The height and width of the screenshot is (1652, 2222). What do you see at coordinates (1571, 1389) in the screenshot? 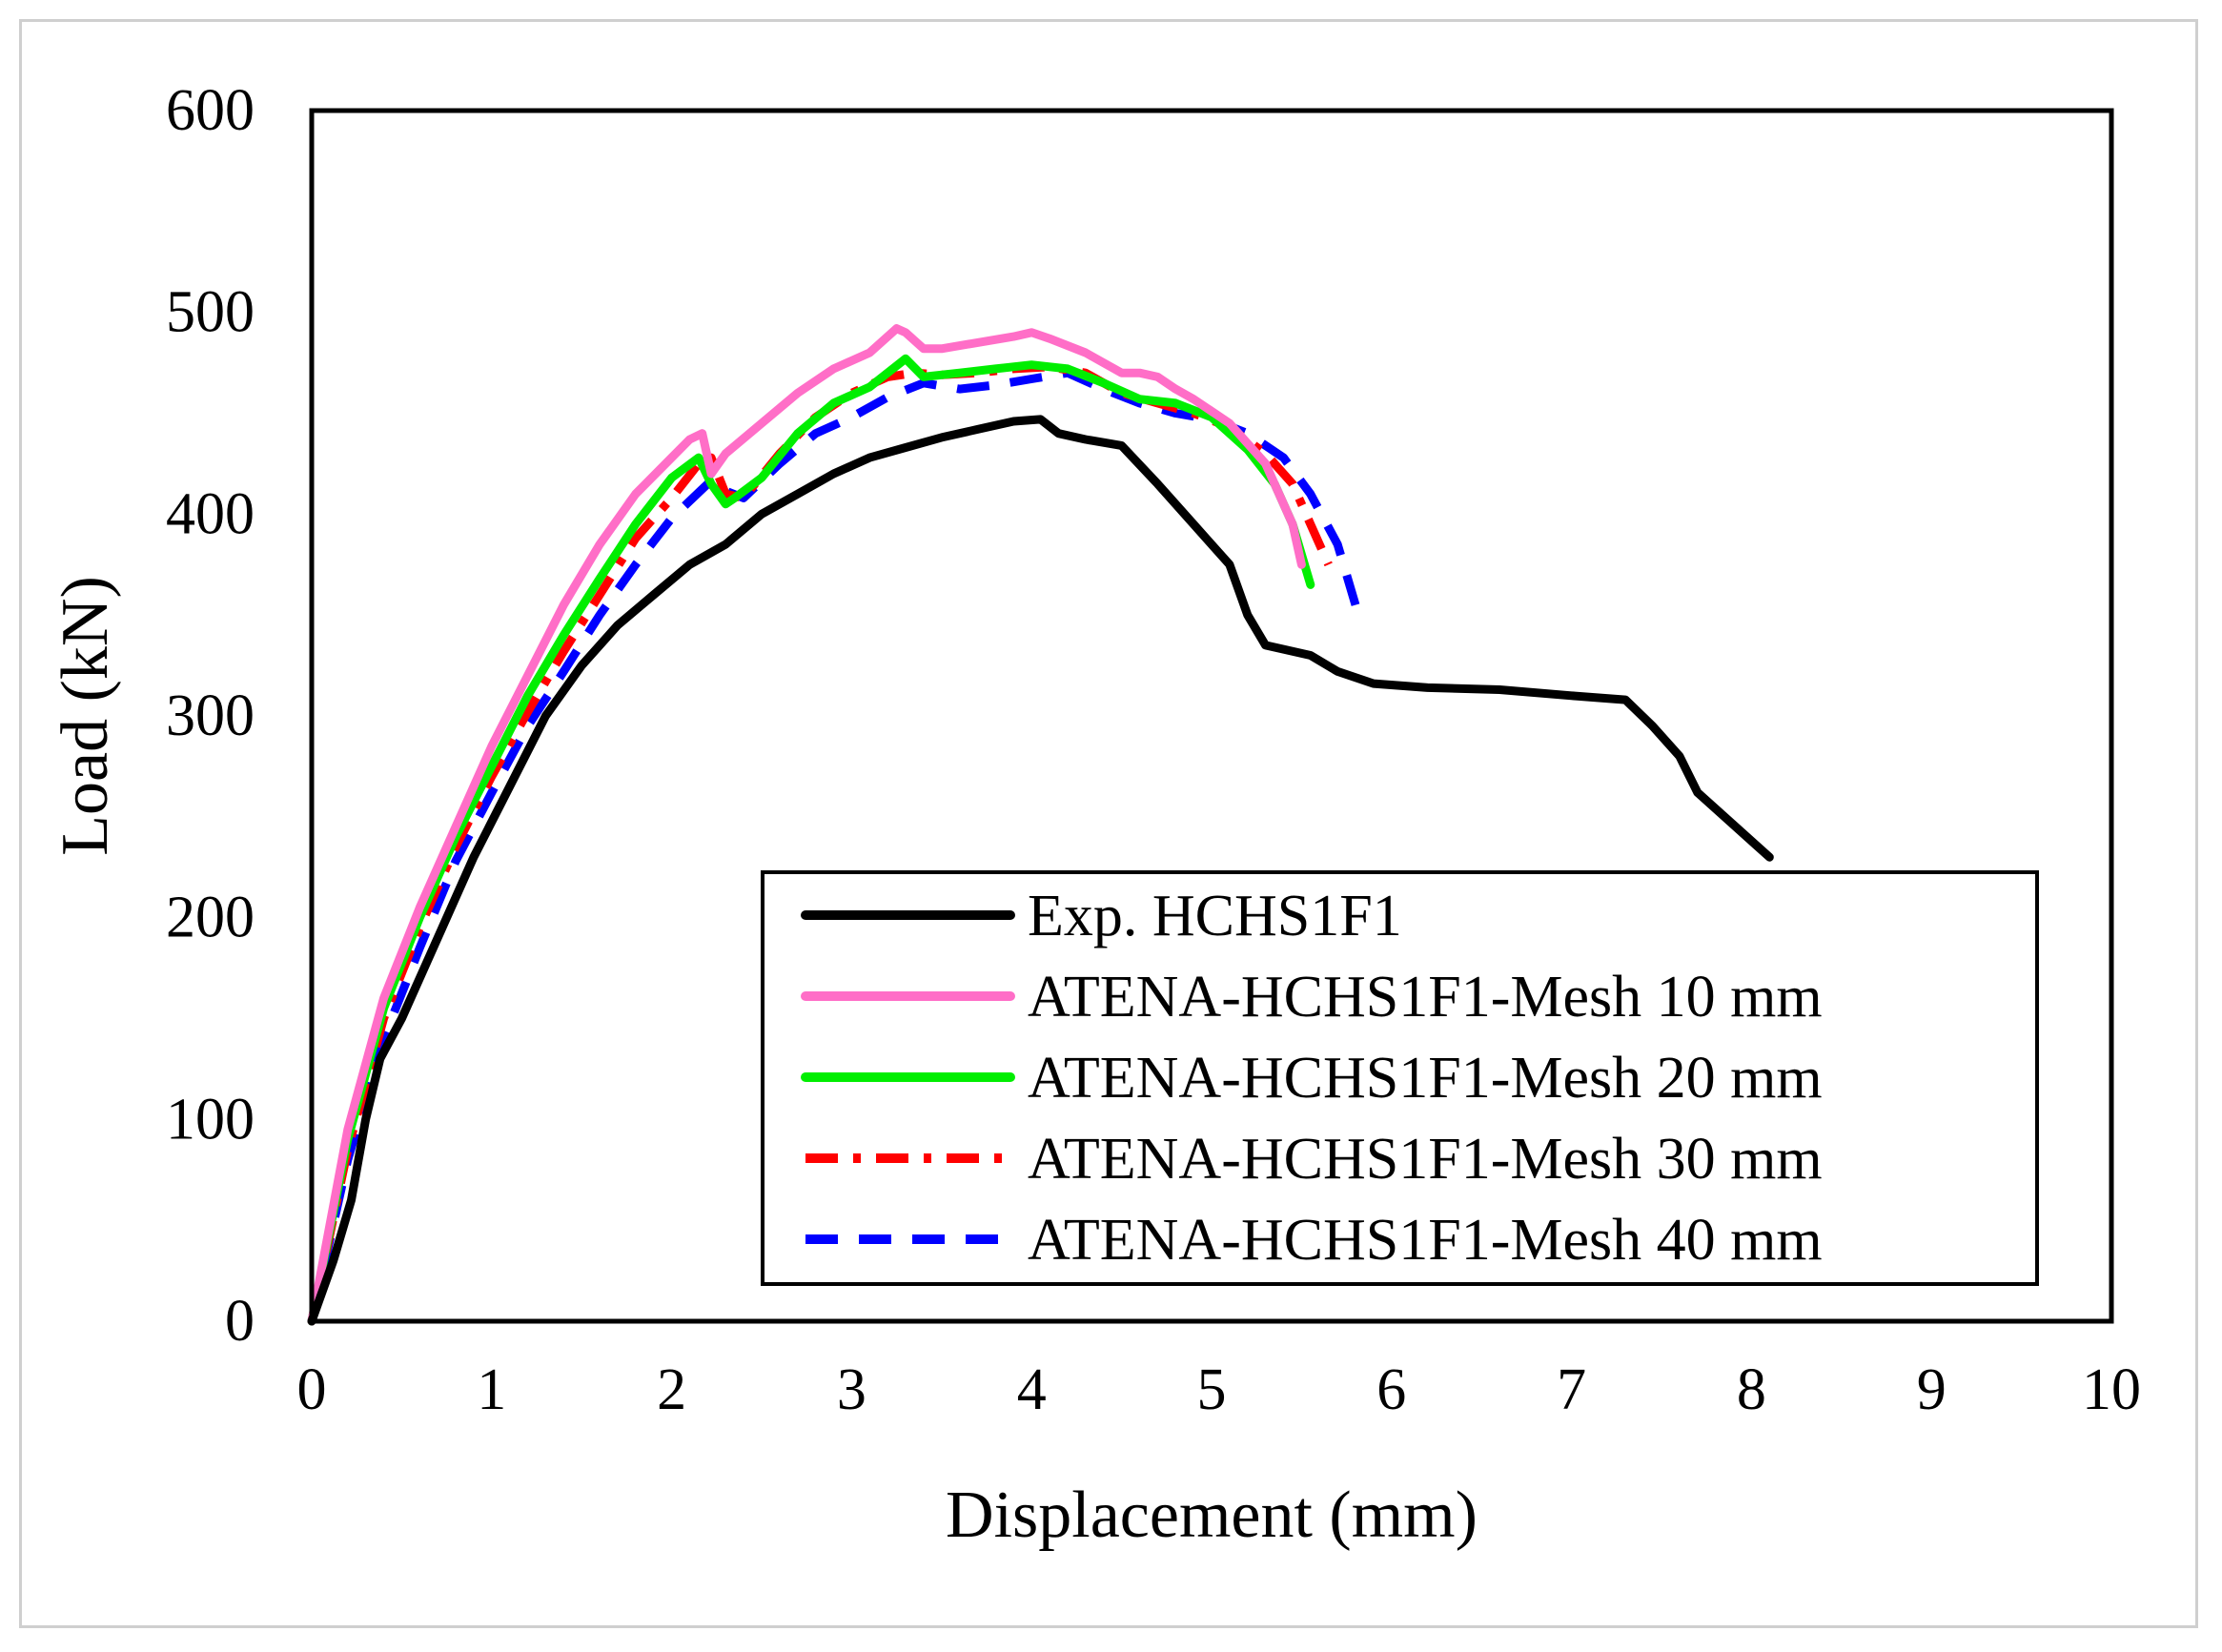
I see `x-tick-label: 7` at bounding box center [1571, 1389].